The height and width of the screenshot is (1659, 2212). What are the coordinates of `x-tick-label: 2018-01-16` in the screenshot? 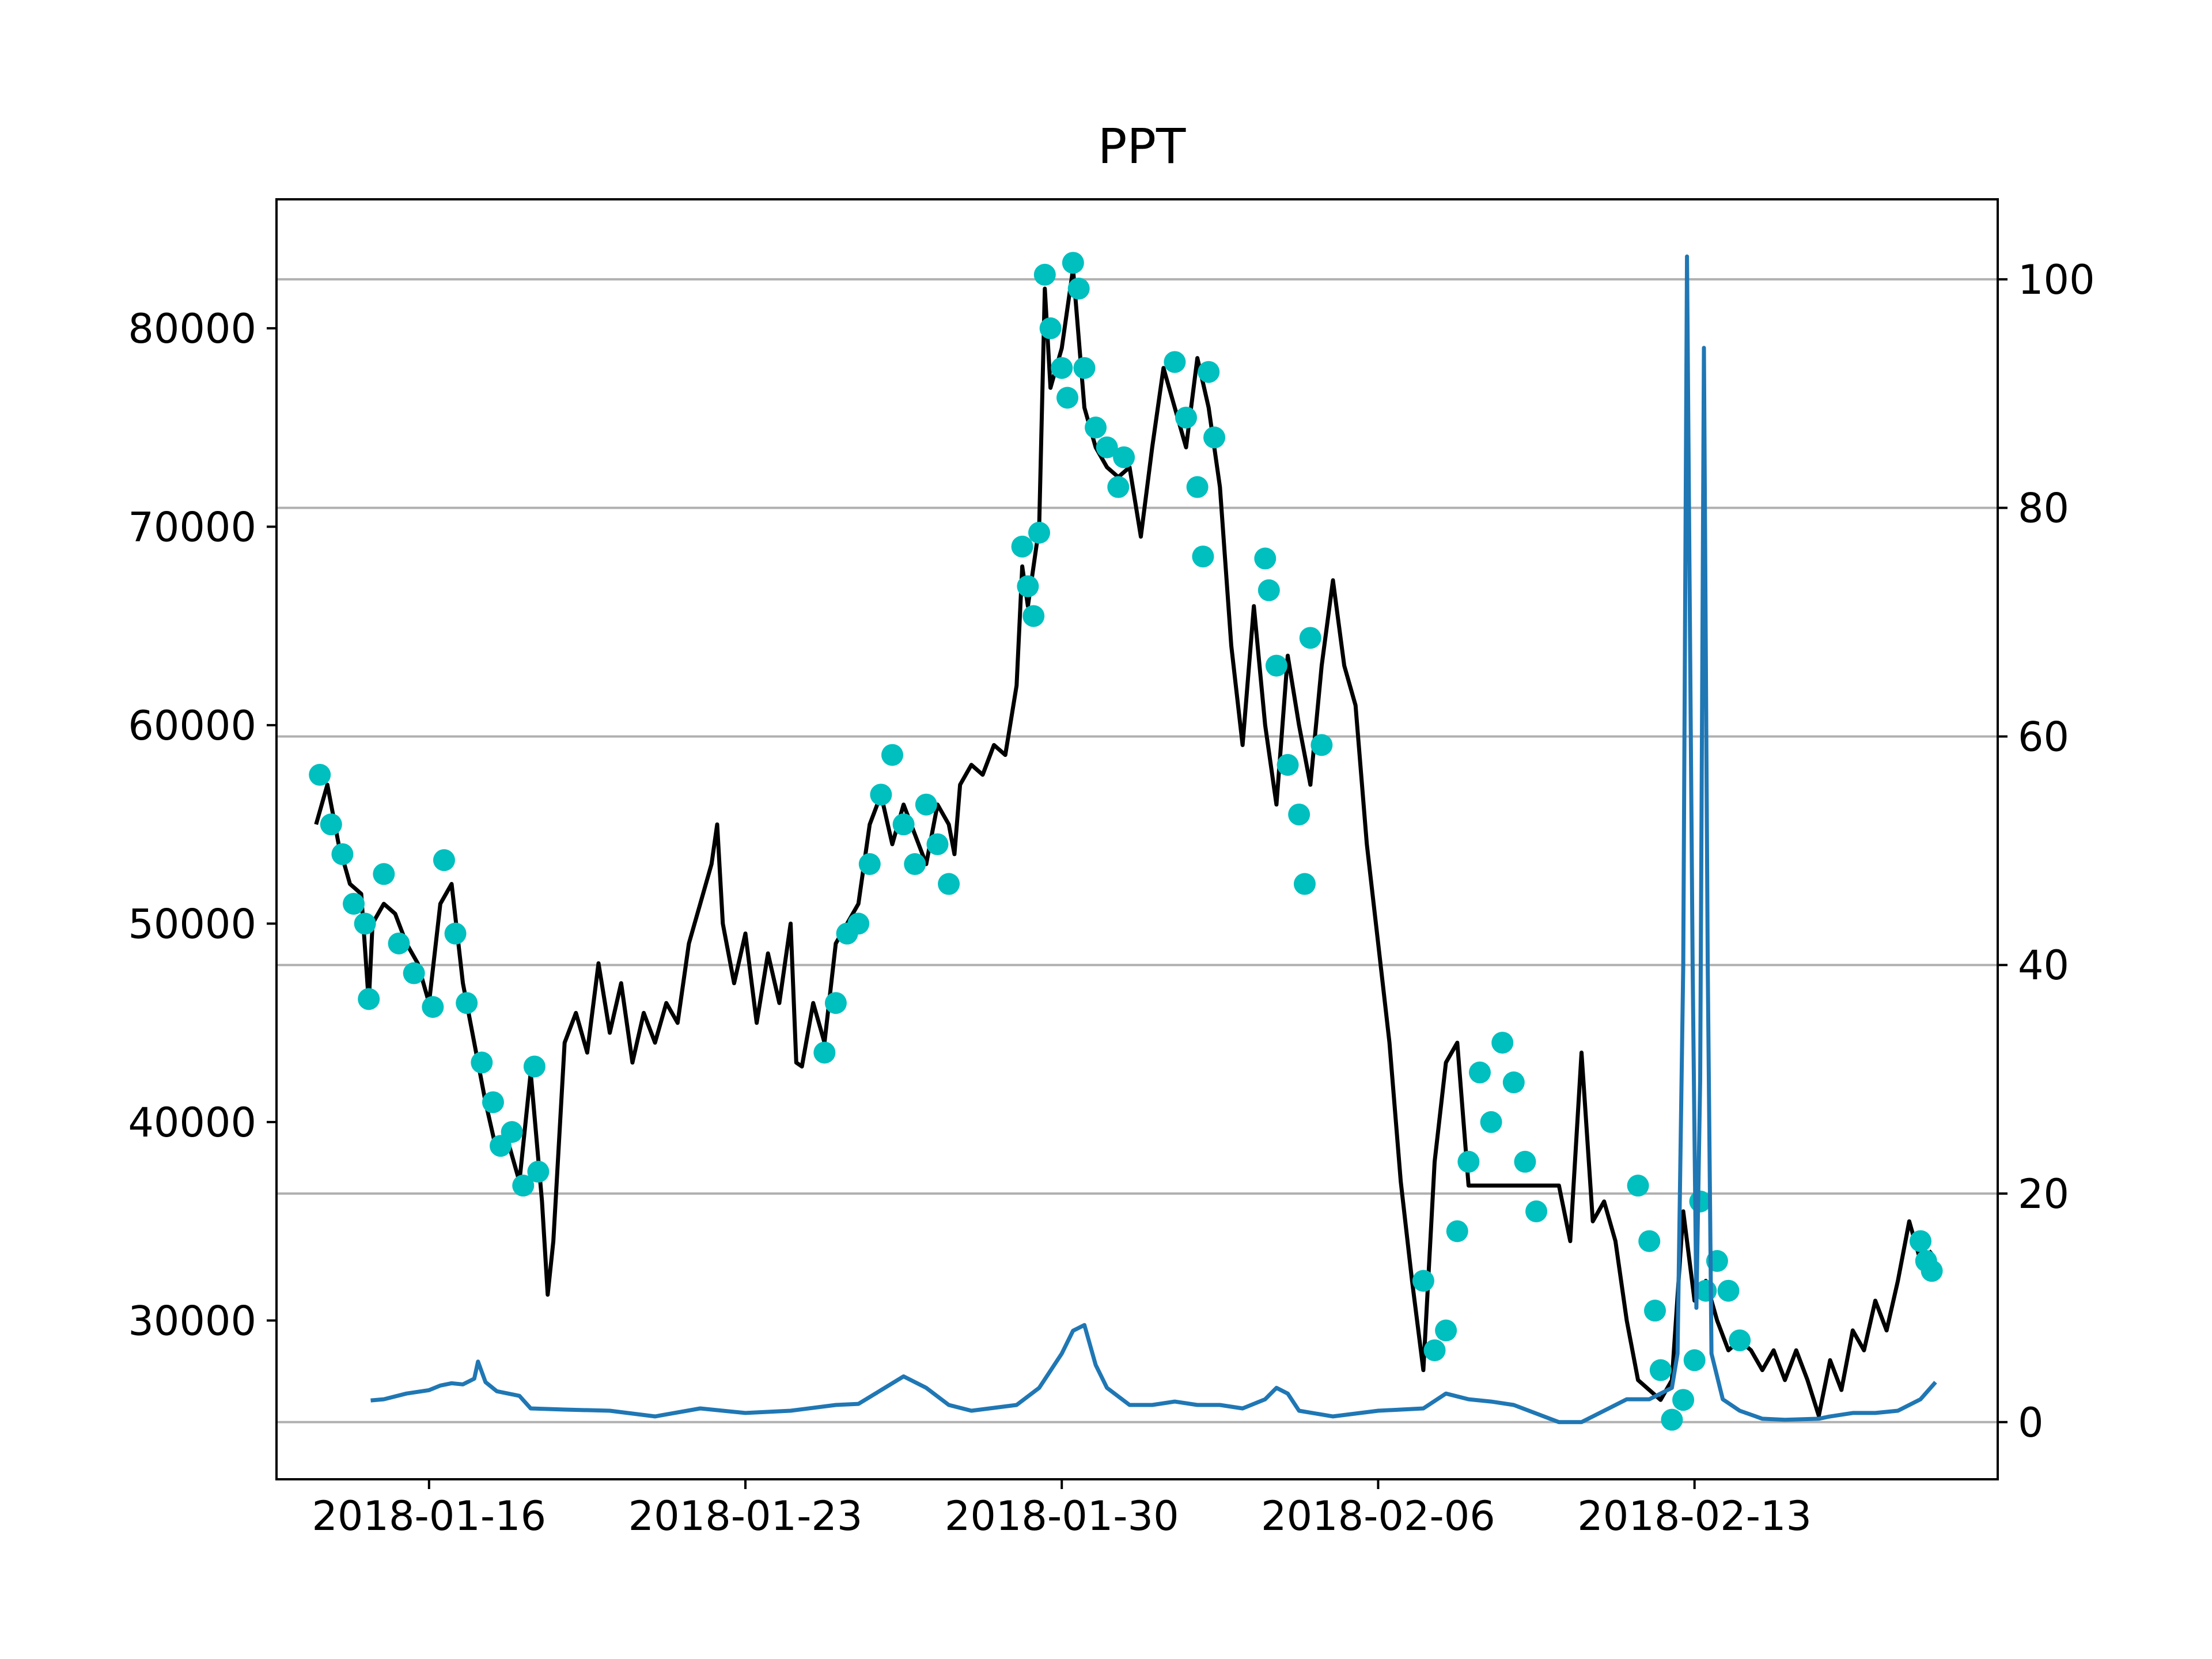 It's located at (429, 1516).